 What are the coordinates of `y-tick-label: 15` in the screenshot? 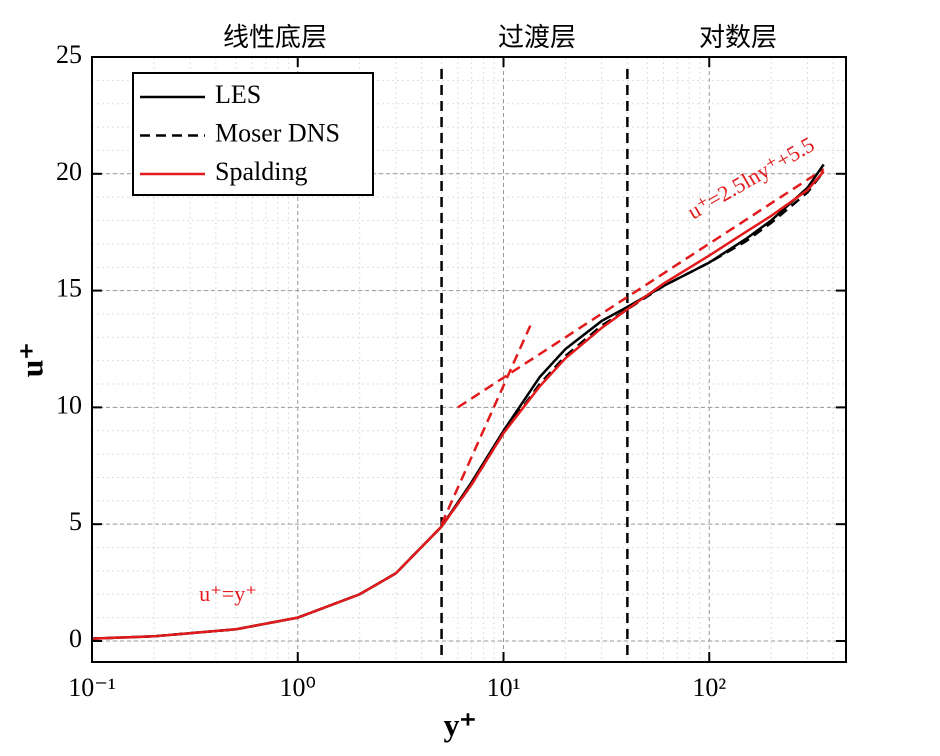 It's located at (69, 288).